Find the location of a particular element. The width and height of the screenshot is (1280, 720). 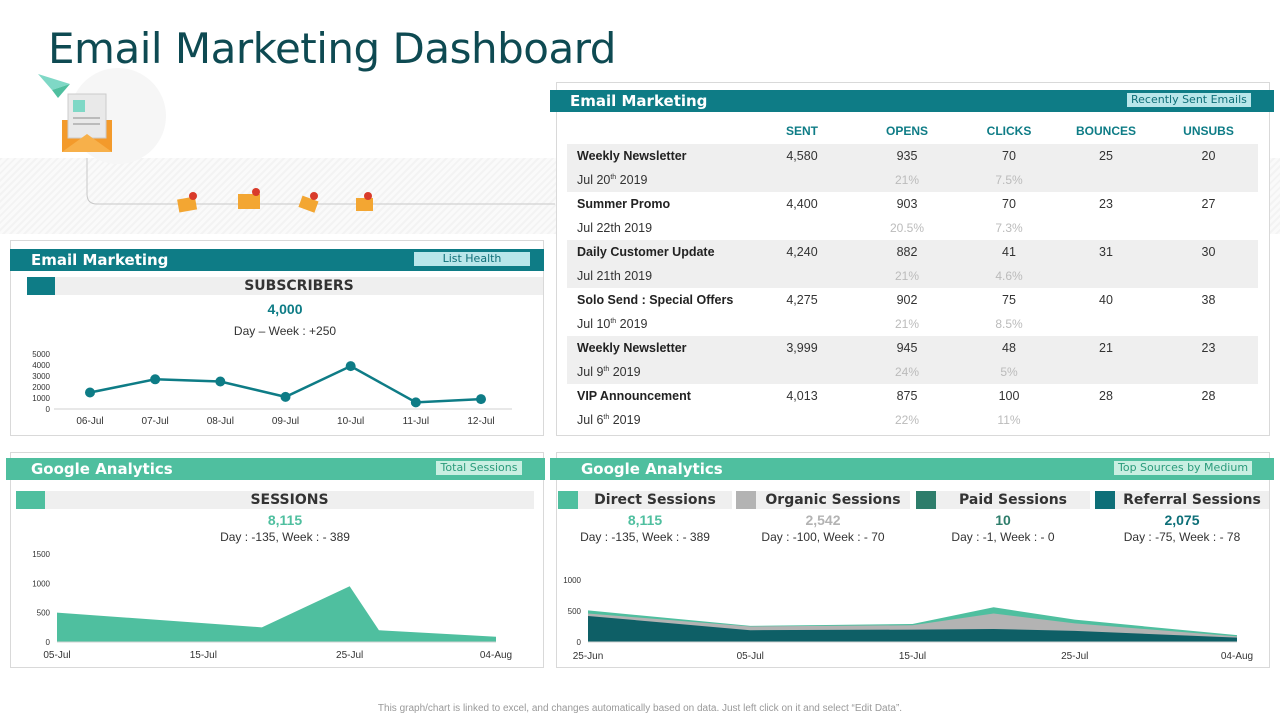

table-row: Weekly Newsletter 3,999 945 48 21 23 is located at coordinates (912, 348).